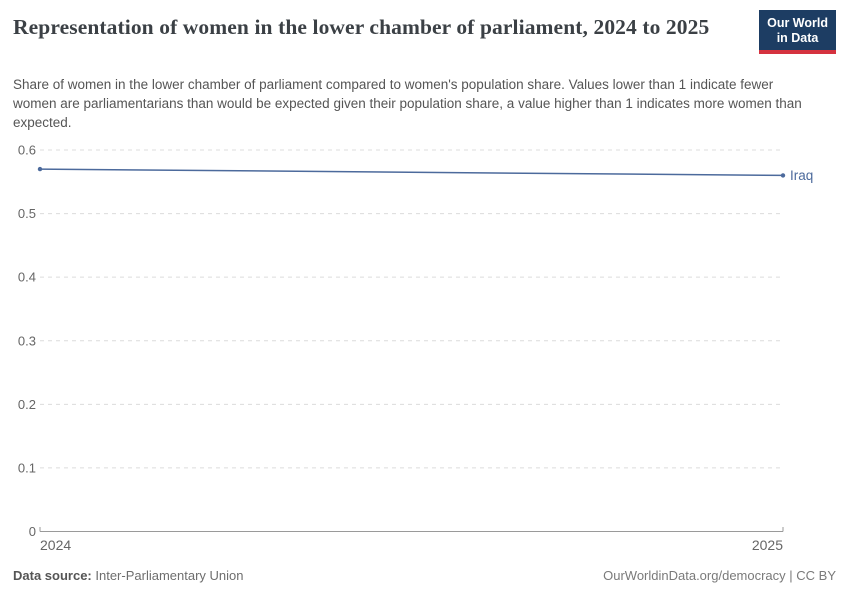 The width and height of the screenshot is (850, 600). What do you see at coordinates (797, 23) in the screenshot?
I see `owid-logo-line1: Our World` at bounding box center [797, 23].